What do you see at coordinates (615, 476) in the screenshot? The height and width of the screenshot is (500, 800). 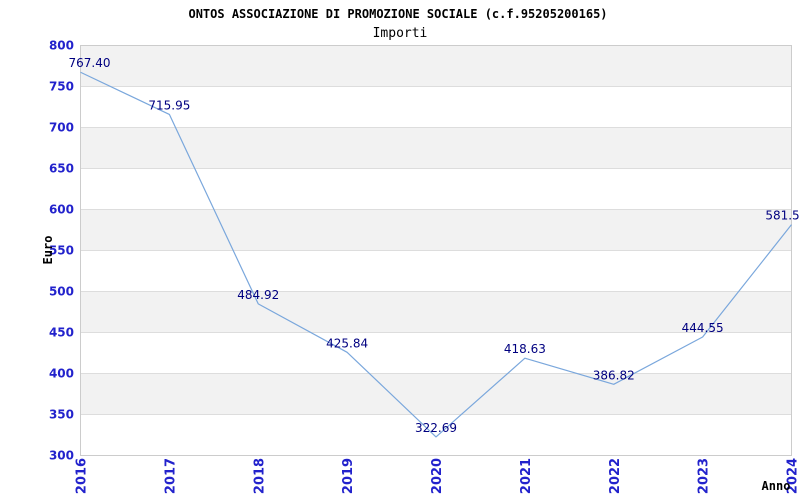 I see `x-tick-label: 2022` at bounding box center [615, 476].